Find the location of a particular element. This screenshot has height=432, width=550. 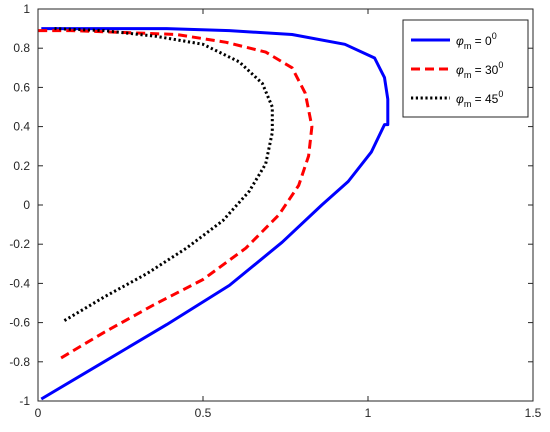

x-tick-label: 1 is located at coordinates (368, 413).